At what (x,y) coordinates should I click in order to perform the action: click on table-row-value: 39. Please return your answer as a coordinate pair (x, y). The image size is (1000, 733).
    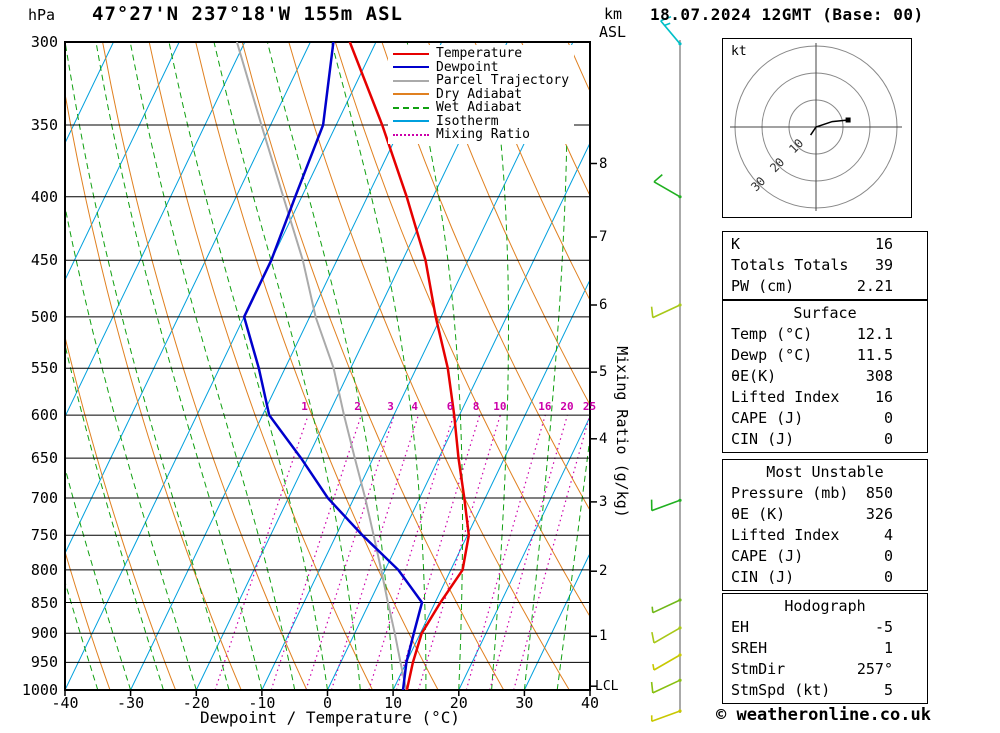
    Looking at the image, I should click on (883, 265).